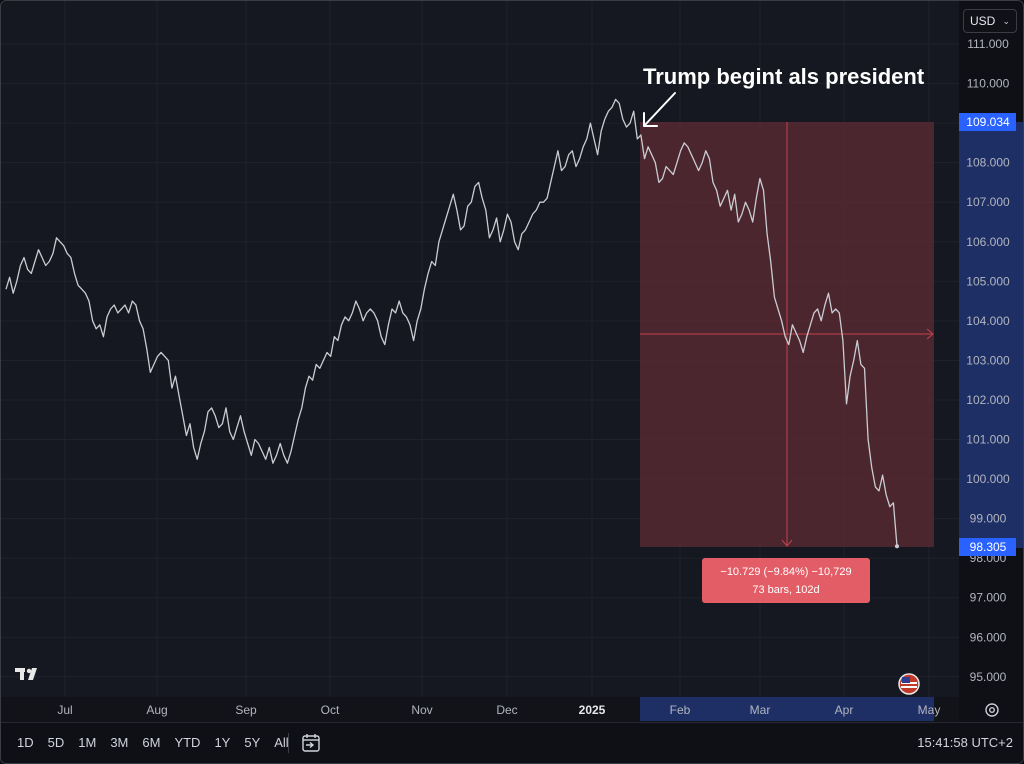  What do you see at coordinates (988, 519) in the screenshot?
I see `y-tick-label: 99.000` at bounding box center [988, 519].